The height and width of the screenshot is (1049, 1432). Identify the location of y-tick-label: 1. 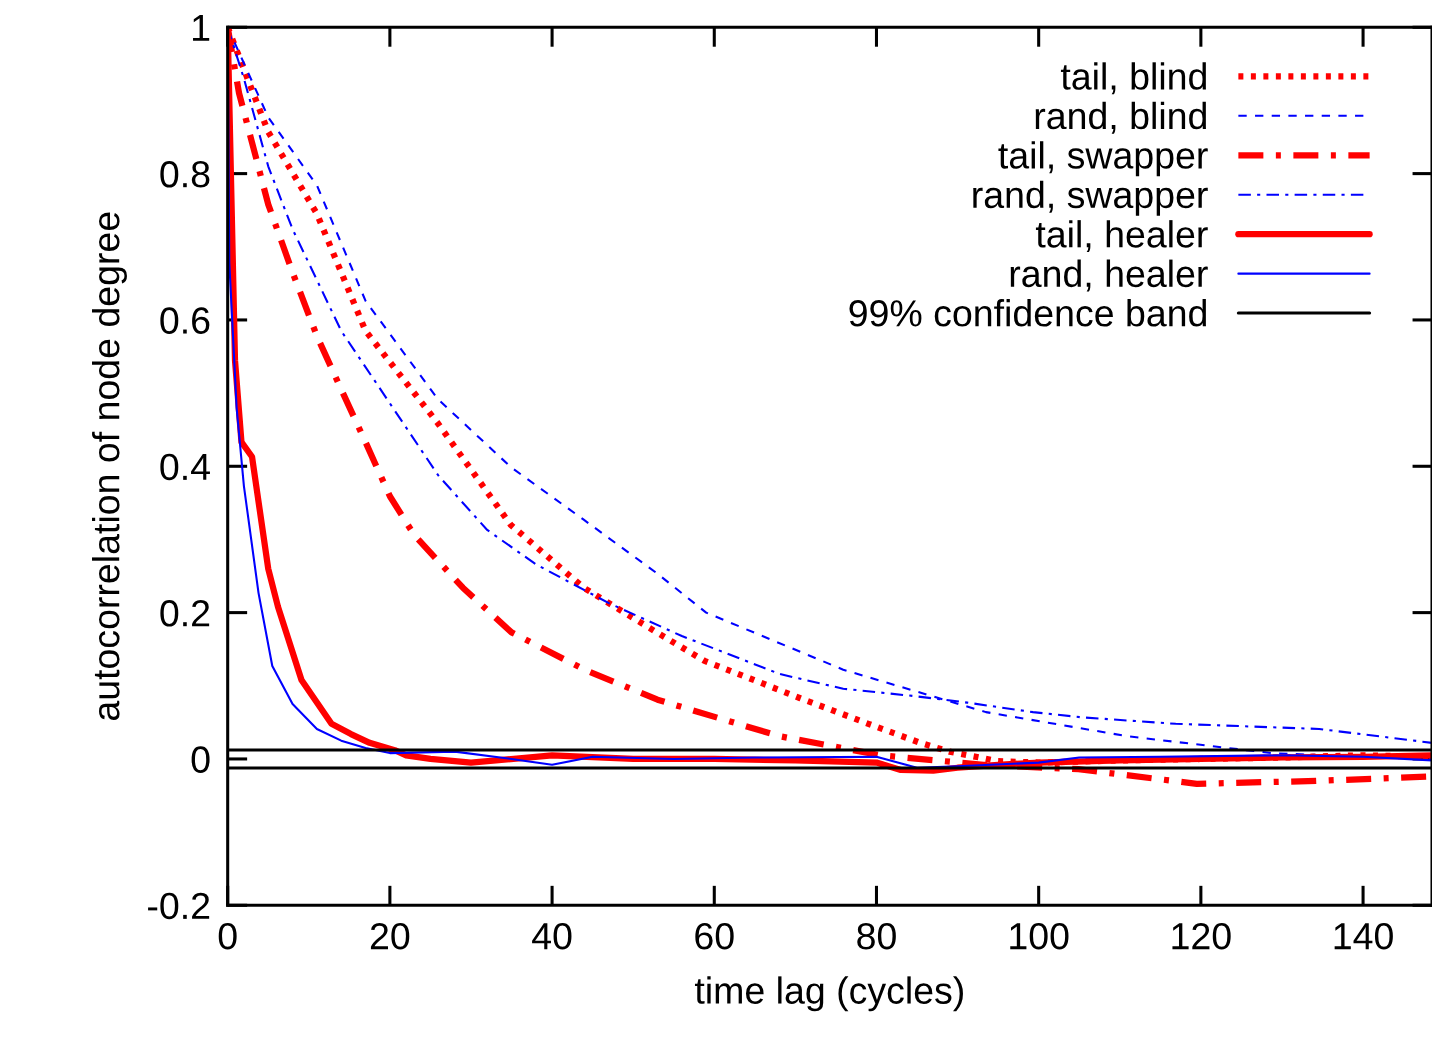
(201, 28).